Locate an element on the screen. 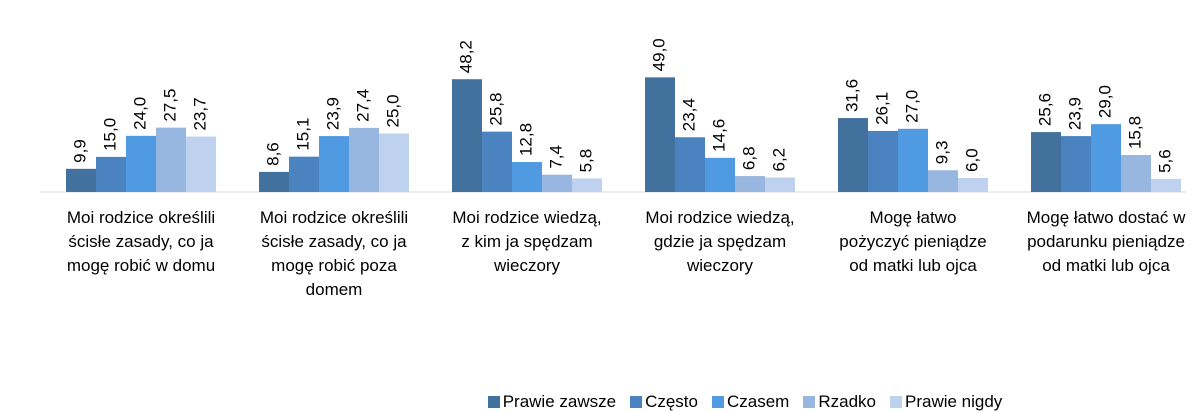 This screenshot has height=412, width=1190. value-label: 23,7 is located at coordinates (199, 113).